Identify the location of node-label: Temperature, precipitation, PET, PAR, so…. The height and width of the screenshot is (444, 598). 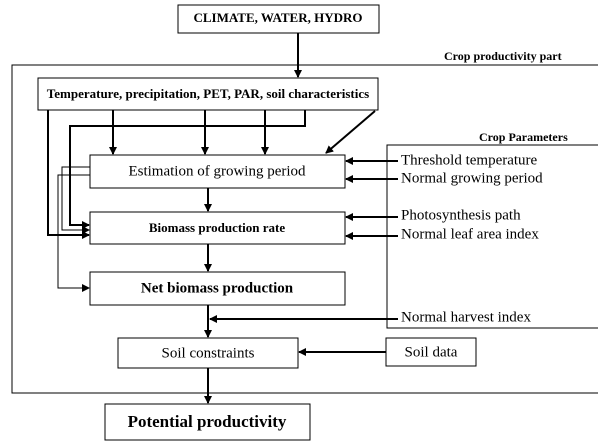
(208, 93).